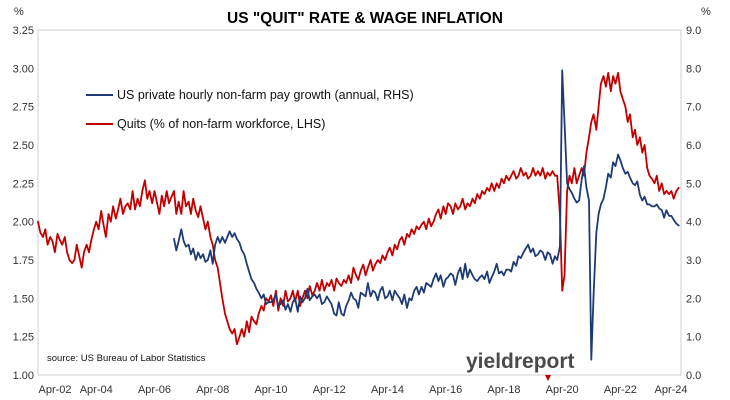 The image size is (730, 400). I want to click on right-tick-label: 3.0, so click(693, 261).